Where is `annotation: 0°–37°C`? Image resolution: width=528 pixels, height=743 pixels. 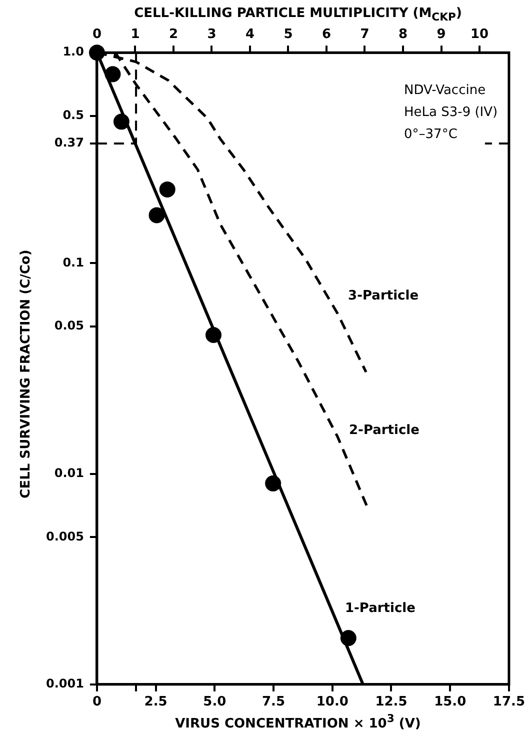 annotation: 0°–37°C is located at coordinates (431, 135).